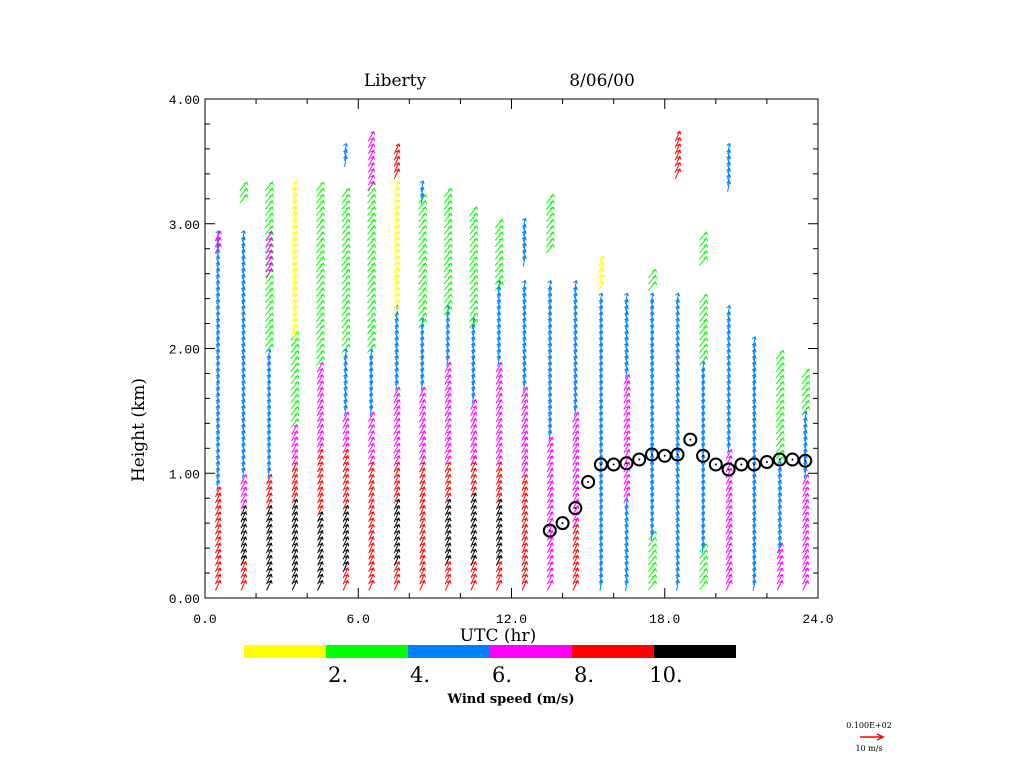 The width and height of the screenshot is (1024, 768). I want to click on boundary-layer-marker, so click(588, 481).